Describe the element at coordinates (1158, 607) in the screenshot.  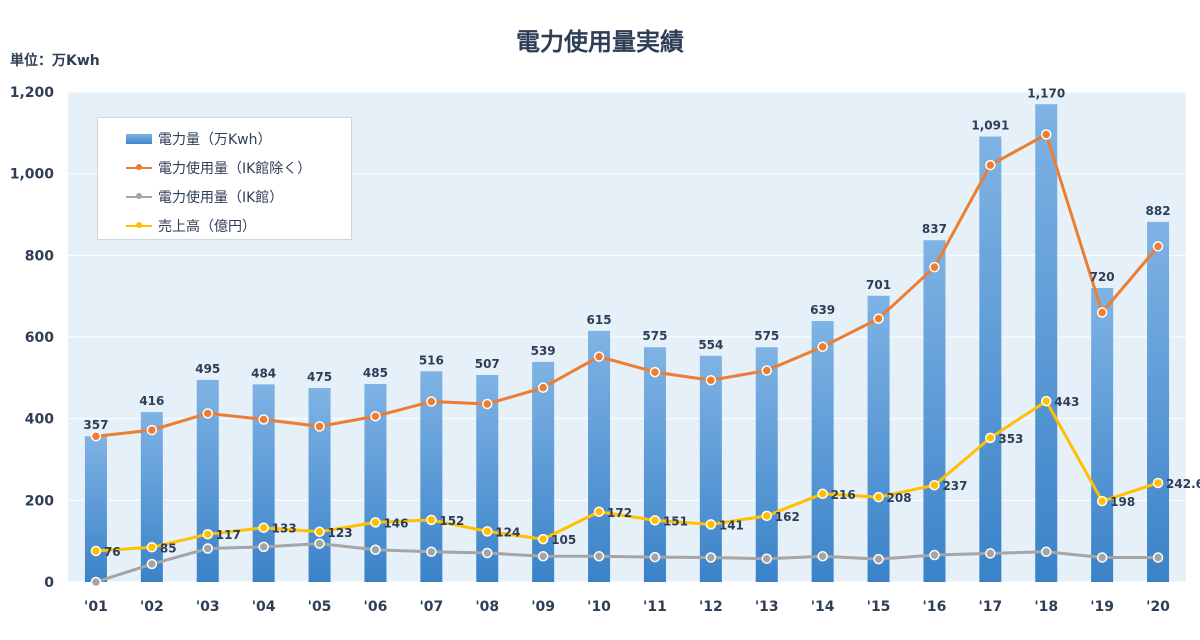
I see `x-tick-label: '20` at that location.